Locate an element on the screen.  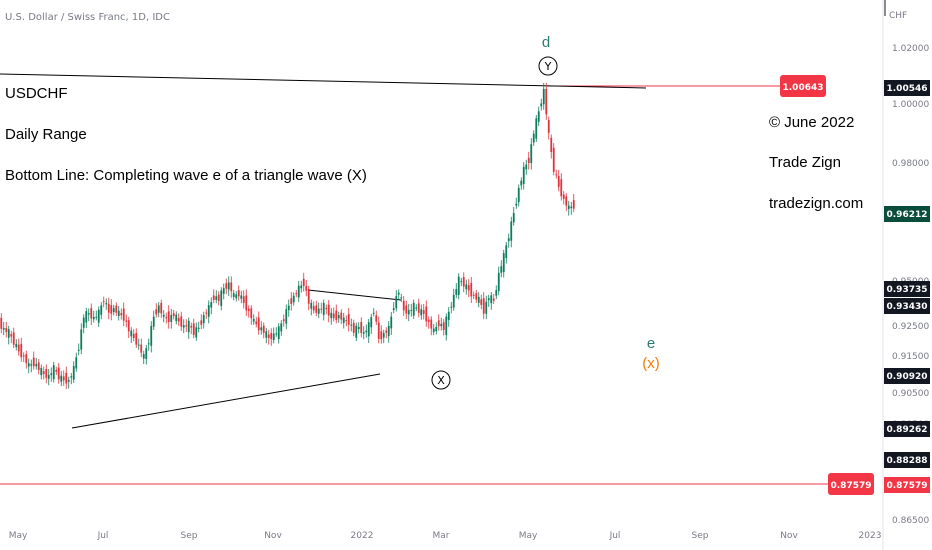
time-tick: Jul is located at coordinates (615, 536).